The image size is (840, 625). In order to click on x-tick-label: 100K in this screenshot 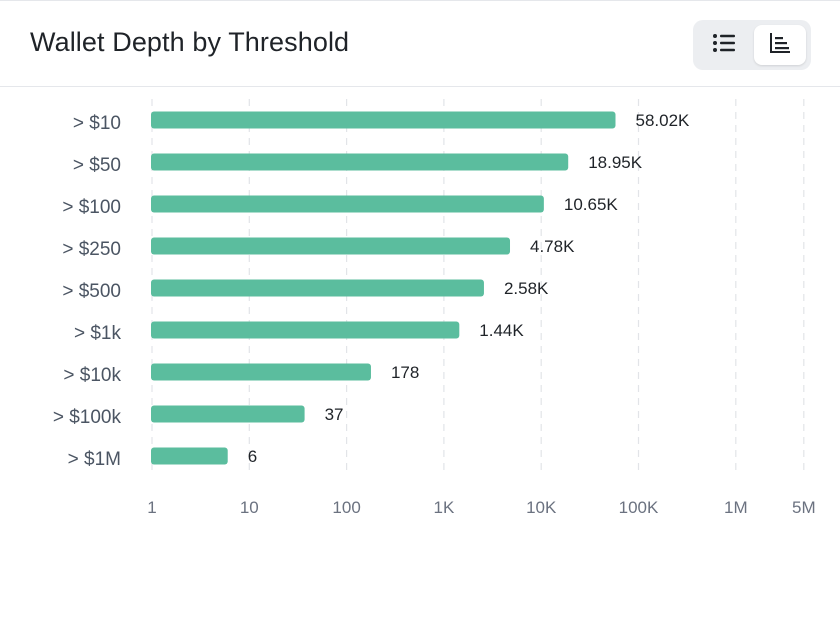, I will do `click(639, 507)`.